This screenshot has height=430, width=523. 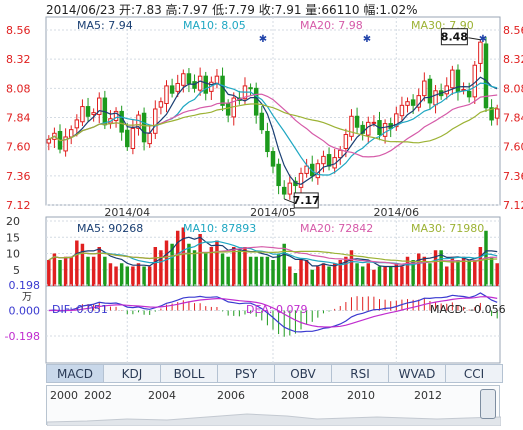 I want to click on tab-wvad: WVAD, so click(x=417, y=373).